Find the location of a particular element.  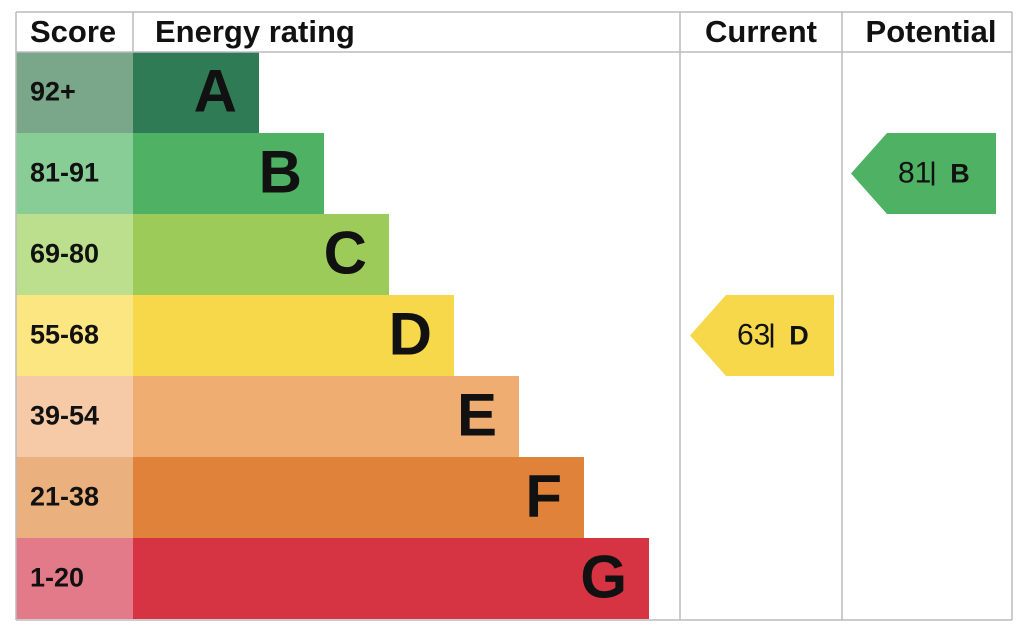

score-label: 55-68 is located at coordinates (64, 335).